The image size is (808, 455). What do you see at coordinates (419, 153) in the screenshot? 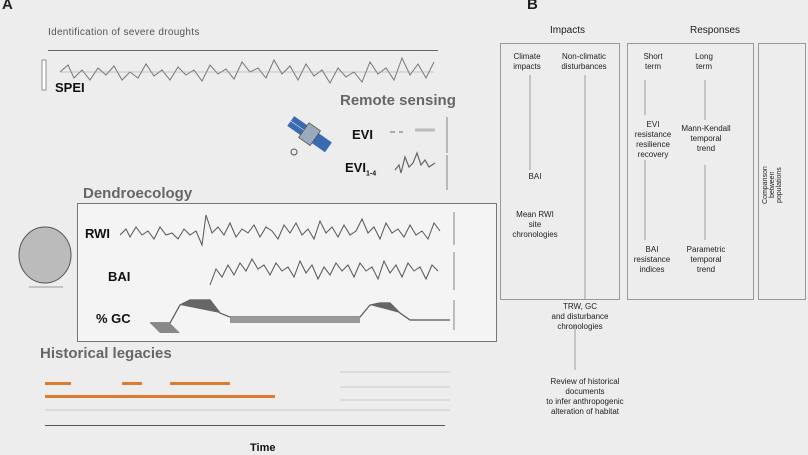
I see `evi-plot` at bounding box center [419, 153].